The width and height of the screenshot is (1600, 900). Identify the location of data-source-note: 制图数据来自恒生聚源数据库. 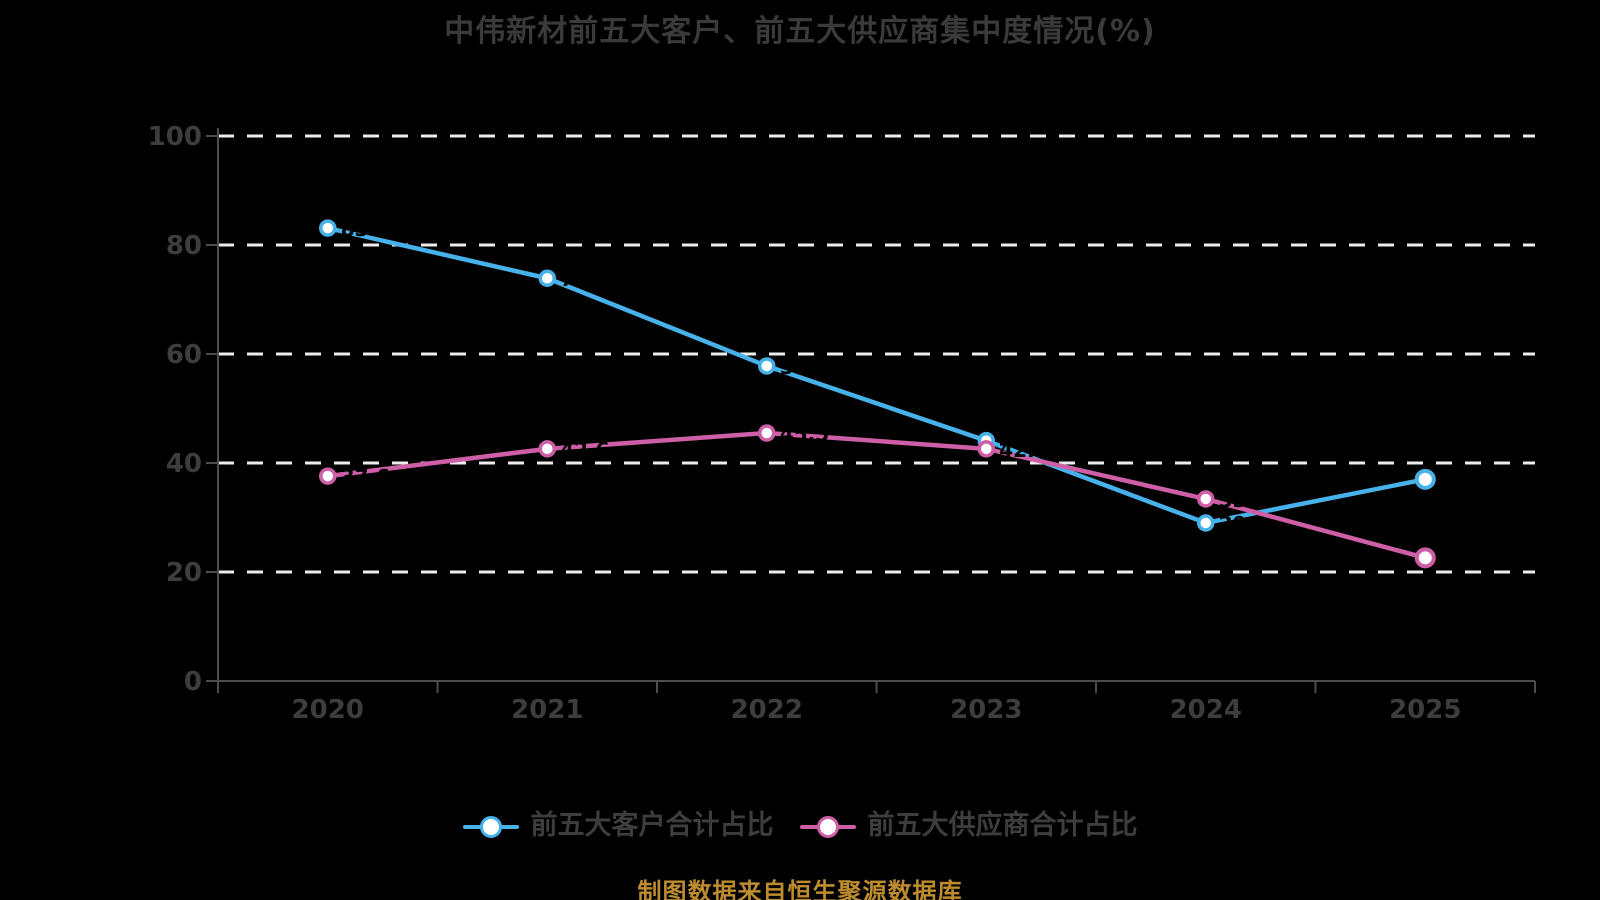
(800, 889).